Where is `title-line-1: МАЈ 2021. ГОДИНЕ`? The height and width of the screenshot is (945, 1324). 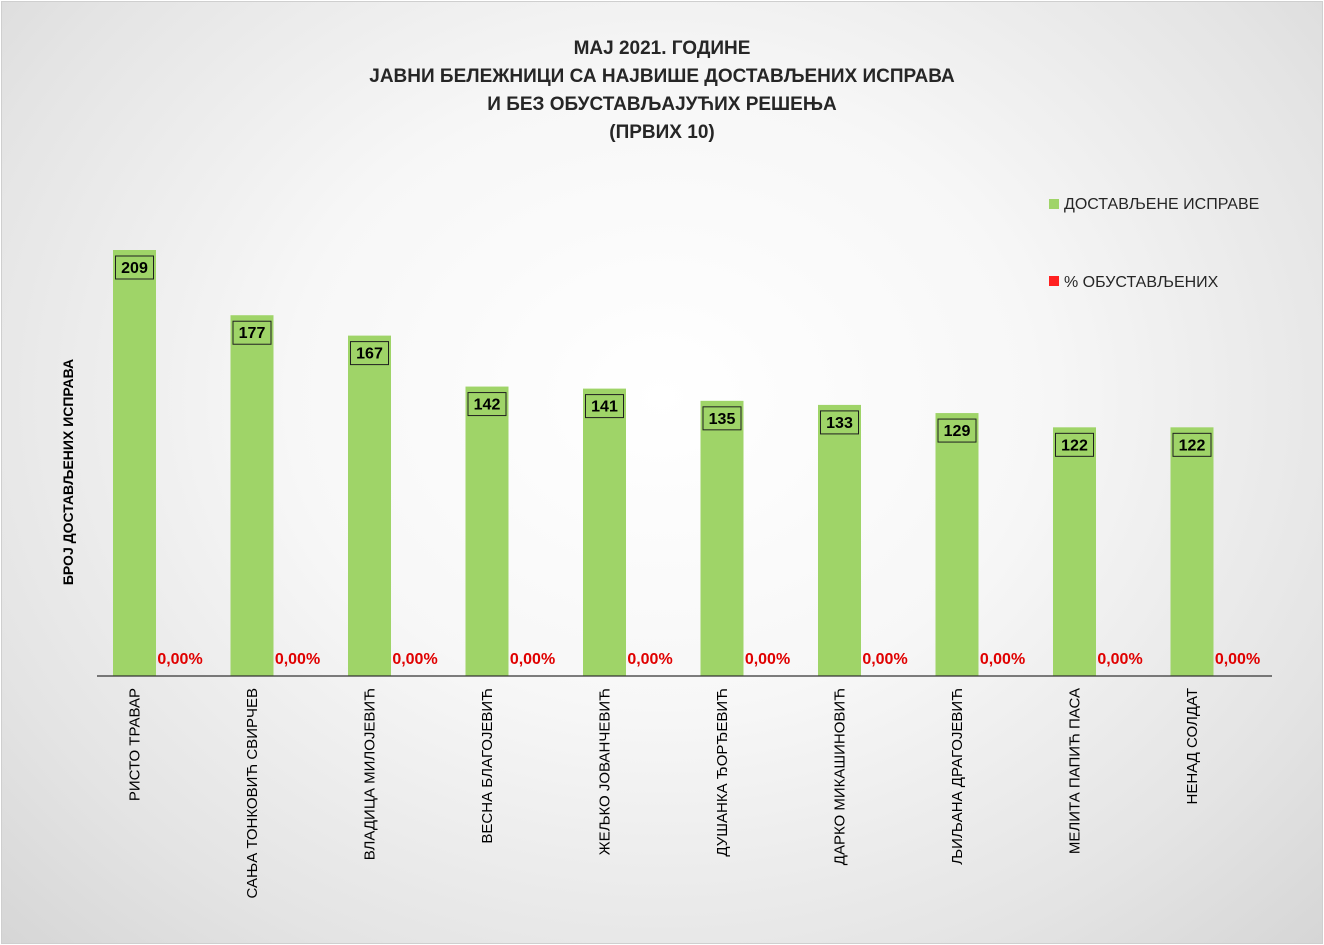 title-line-1: МАЈ 2021. ГОДИНЕ is located at coordinates (662, 48).